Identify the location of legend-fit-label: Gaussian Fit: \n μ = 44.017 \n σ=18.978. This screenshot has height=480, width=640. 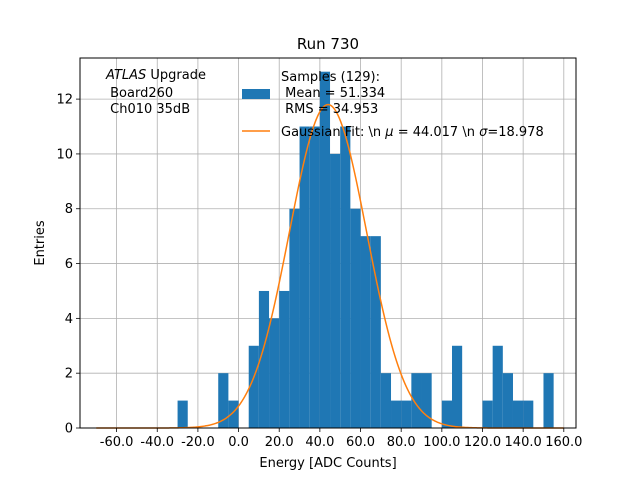
(412, 132).